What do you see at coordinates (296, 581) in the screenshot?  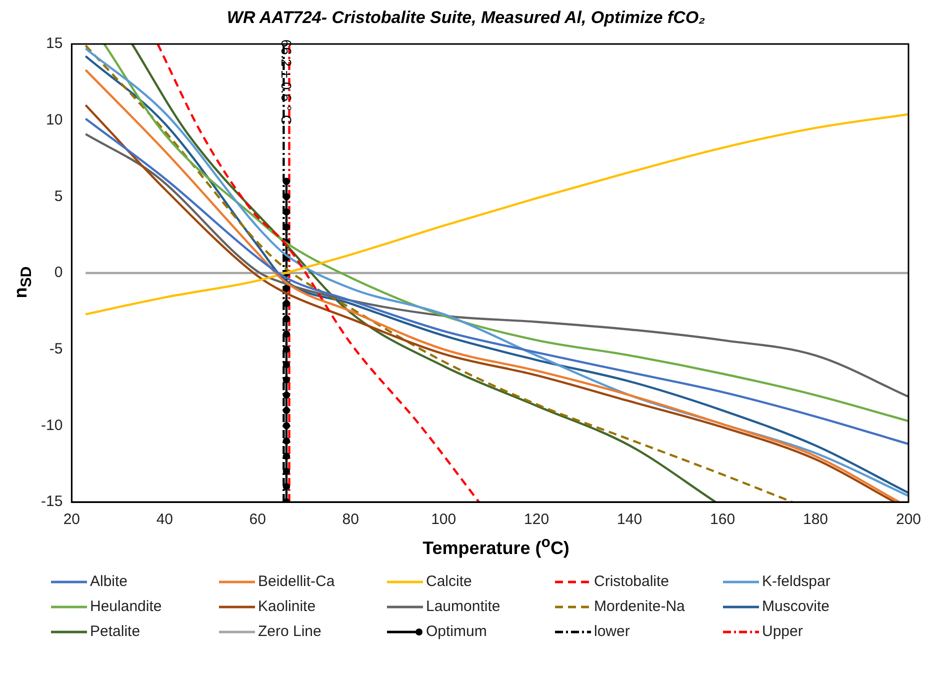 I see `legend-label: Beidellit-Ca` at bounding box center [296, 581].